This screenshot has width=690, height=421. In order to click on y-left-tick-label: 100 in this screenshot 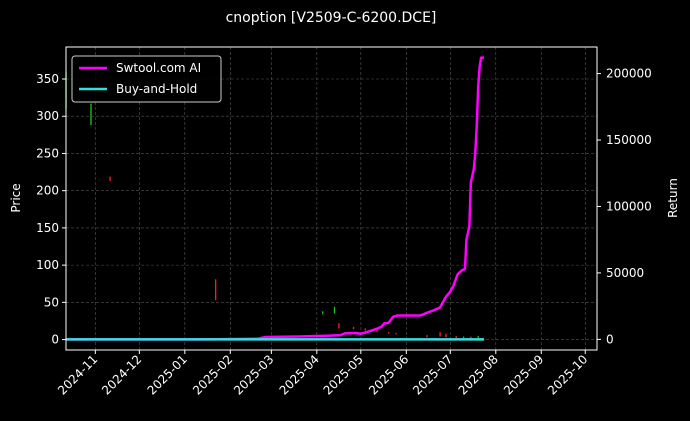, I will do `click(47, 265)`.